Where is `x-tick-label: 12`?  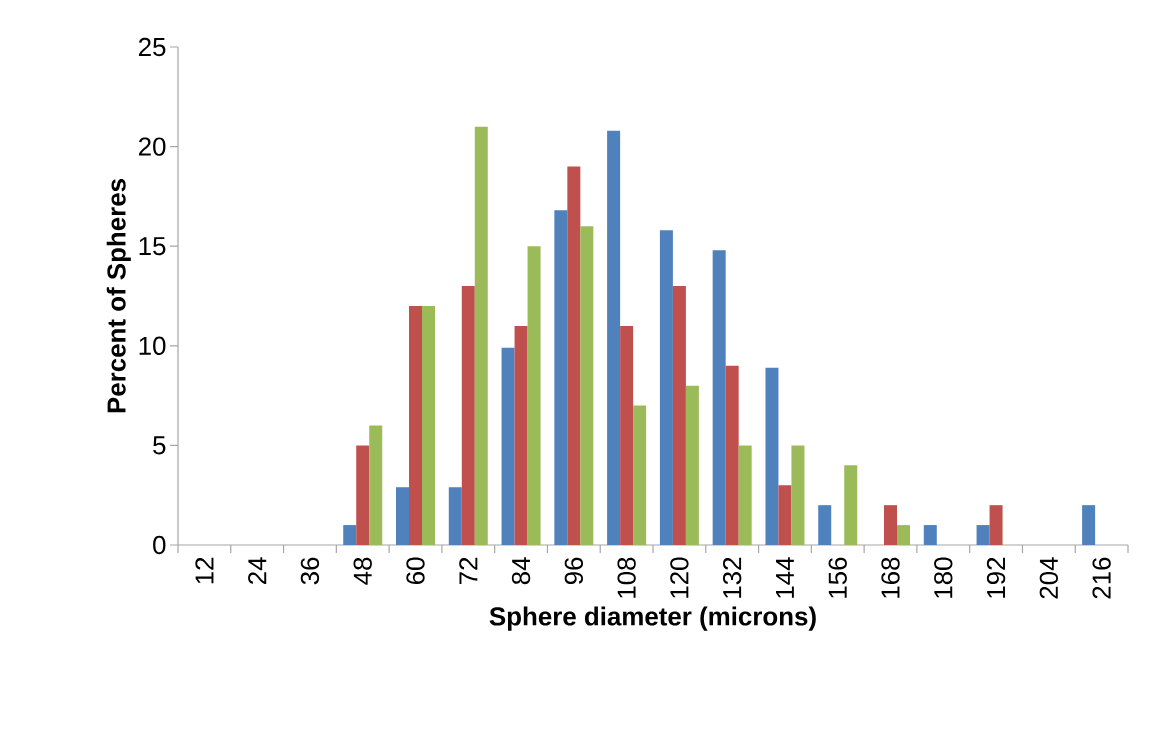 x-tick-label: 12 is located at coordinates (204, 570).